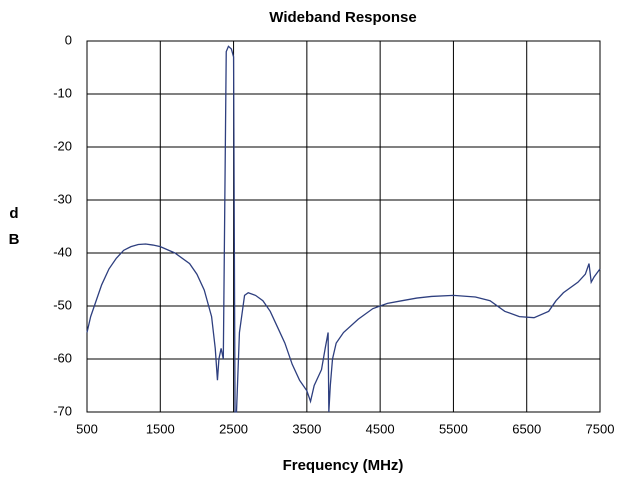  Describe the element at coordinates (343, 465) in the screenshot. I see `x-axis-label: Frequency (MHz)` at that location.